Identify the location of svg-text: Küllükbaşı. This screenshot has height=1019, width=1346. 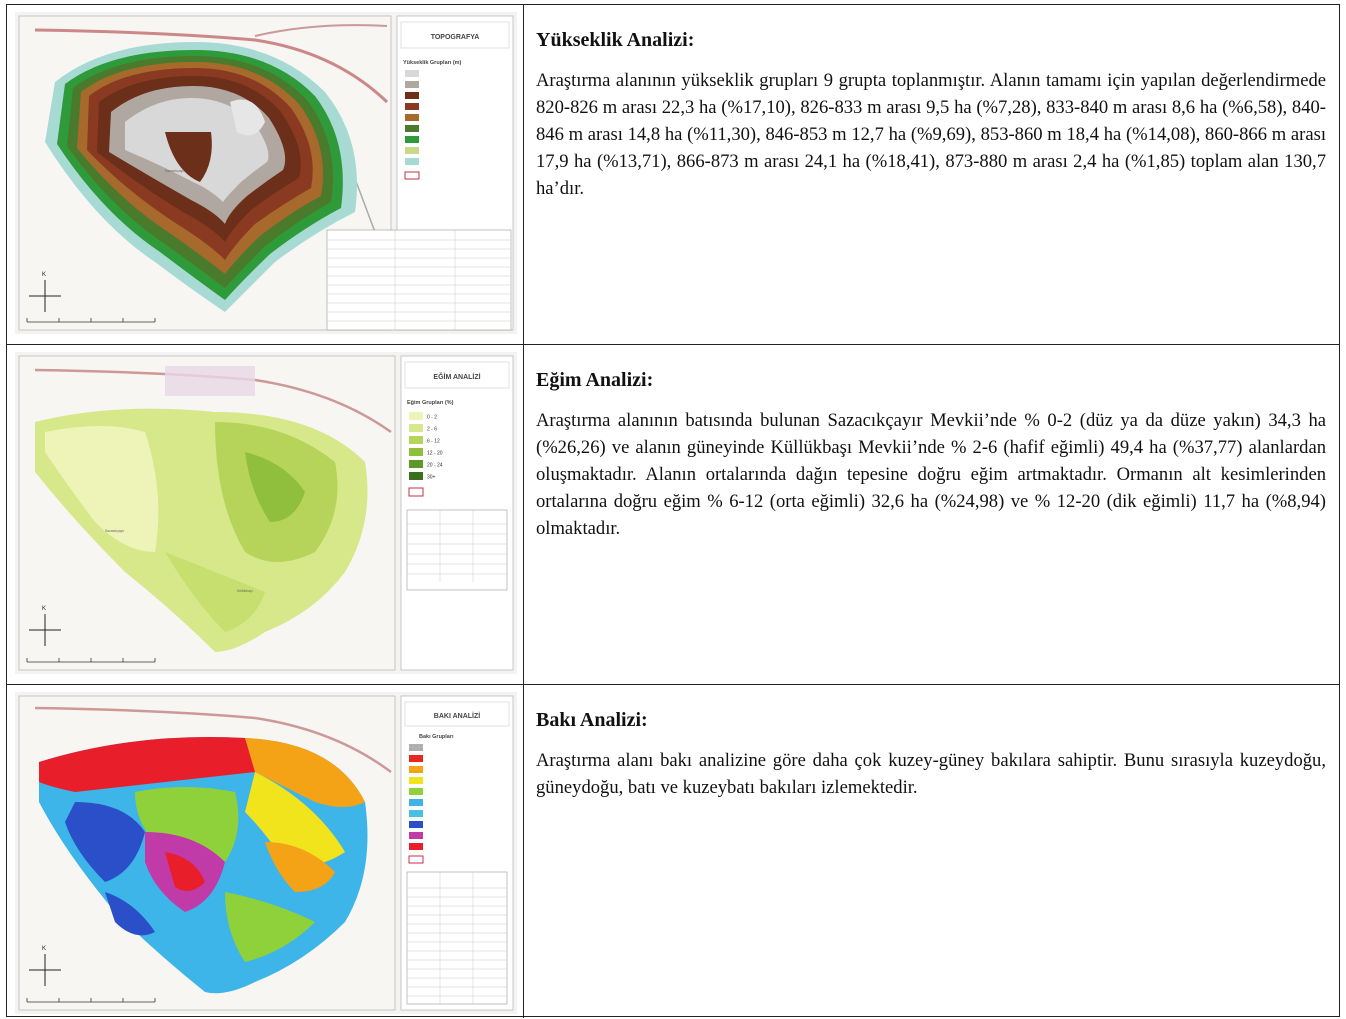
(245, 591).